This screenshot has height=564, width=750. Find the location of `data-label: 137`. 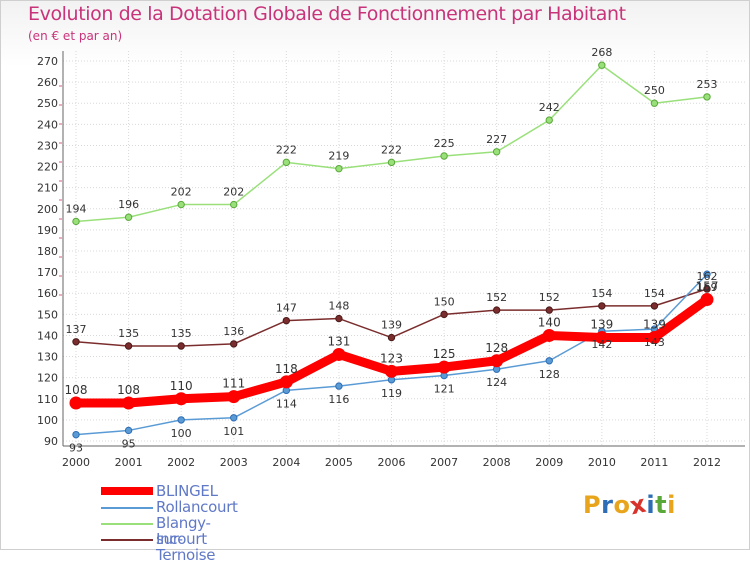

data-label: 137 is located at coordinates (76, 329).